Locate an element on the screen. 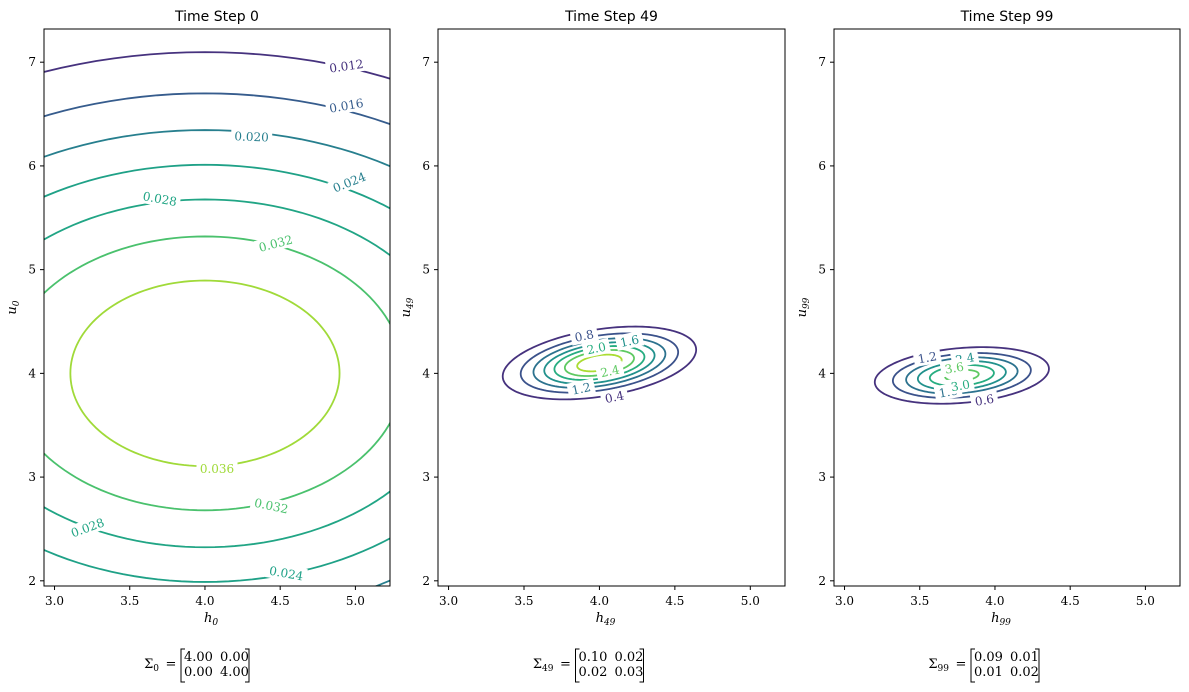 The image size is (1189, 692). contour-label-0: 0.4 is located at coordinates (614, 396).